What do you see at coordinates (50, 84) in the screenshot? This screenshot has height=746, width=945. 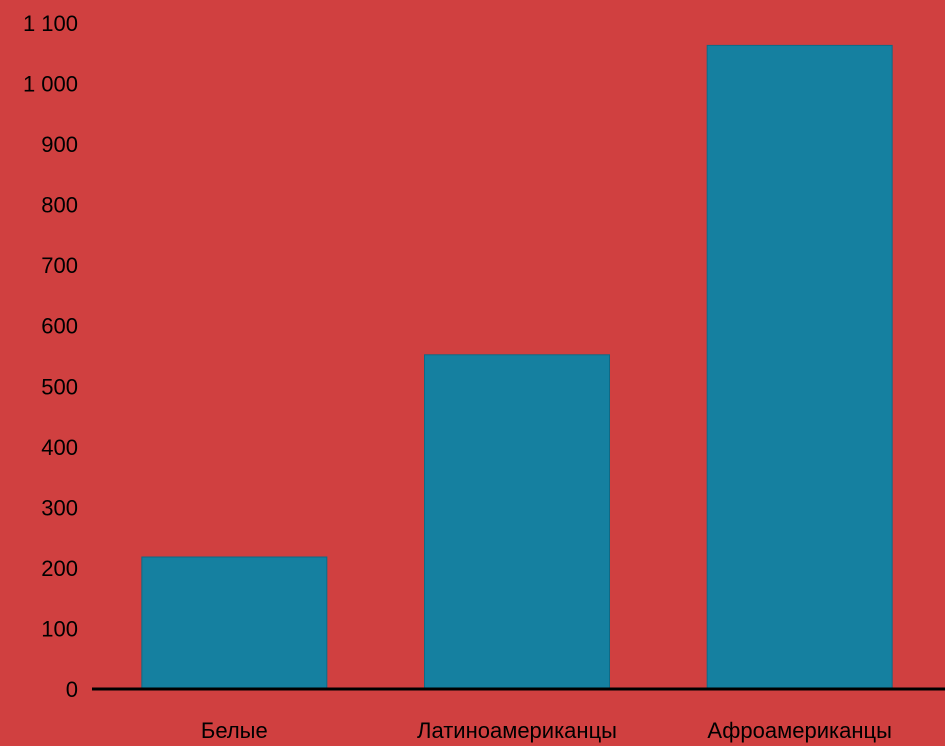 I see `y-tick-label: 1 000` at bounding box center [50, 84].